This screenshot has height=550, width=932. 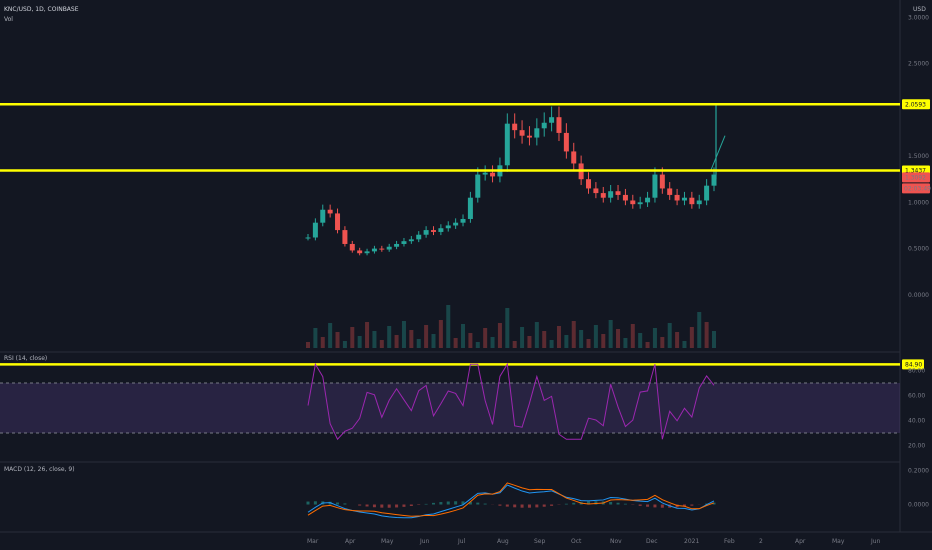 I want to click on time-tick-label: Jul, so click(x=461, y=541).